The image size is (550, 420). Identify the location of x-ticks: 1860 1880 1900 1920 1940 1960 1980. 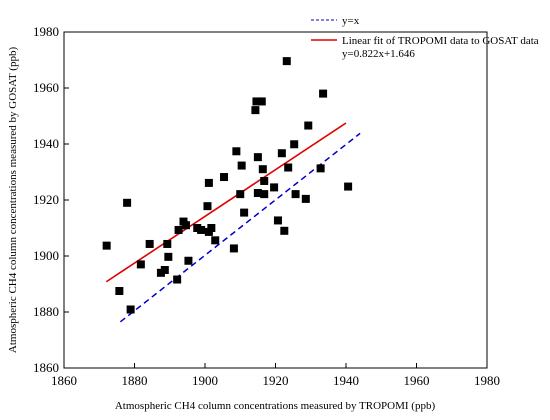
(275, 375).